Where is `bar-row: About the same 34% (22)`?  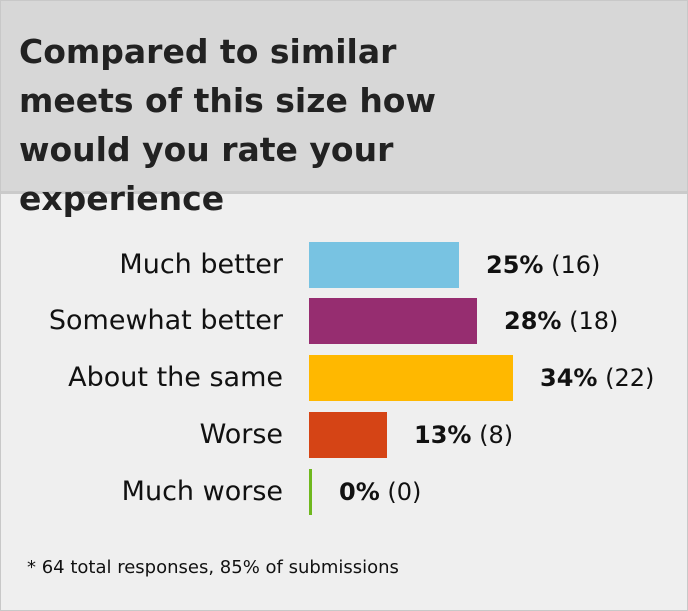 bar-row: About the same 34% (22) is located at coordinates (344, 378).